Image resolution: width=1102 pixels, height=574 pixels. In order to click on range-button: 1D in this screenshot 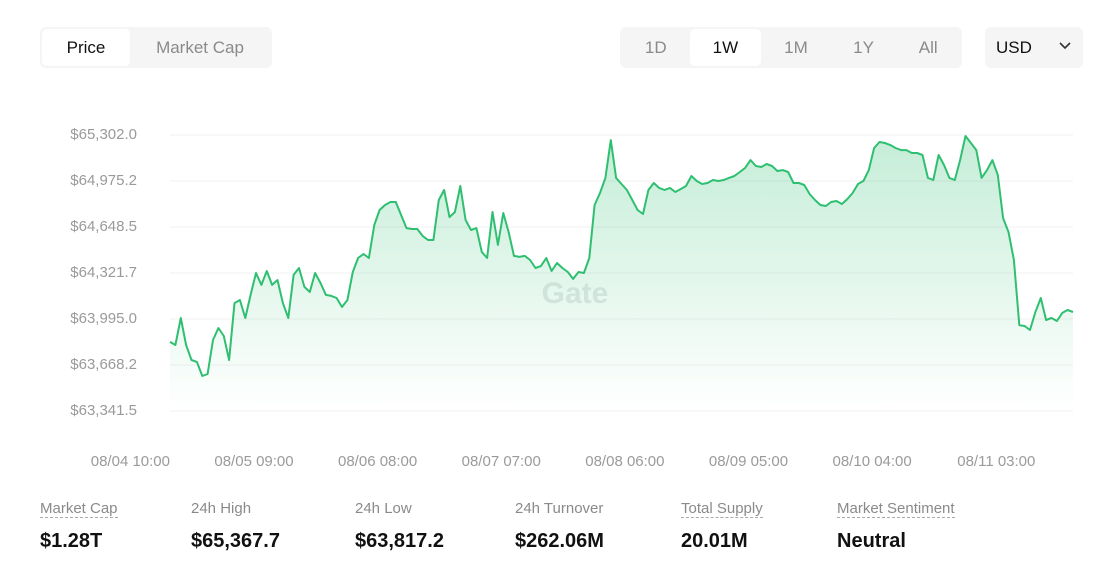, I will do `click(655, 47)`.